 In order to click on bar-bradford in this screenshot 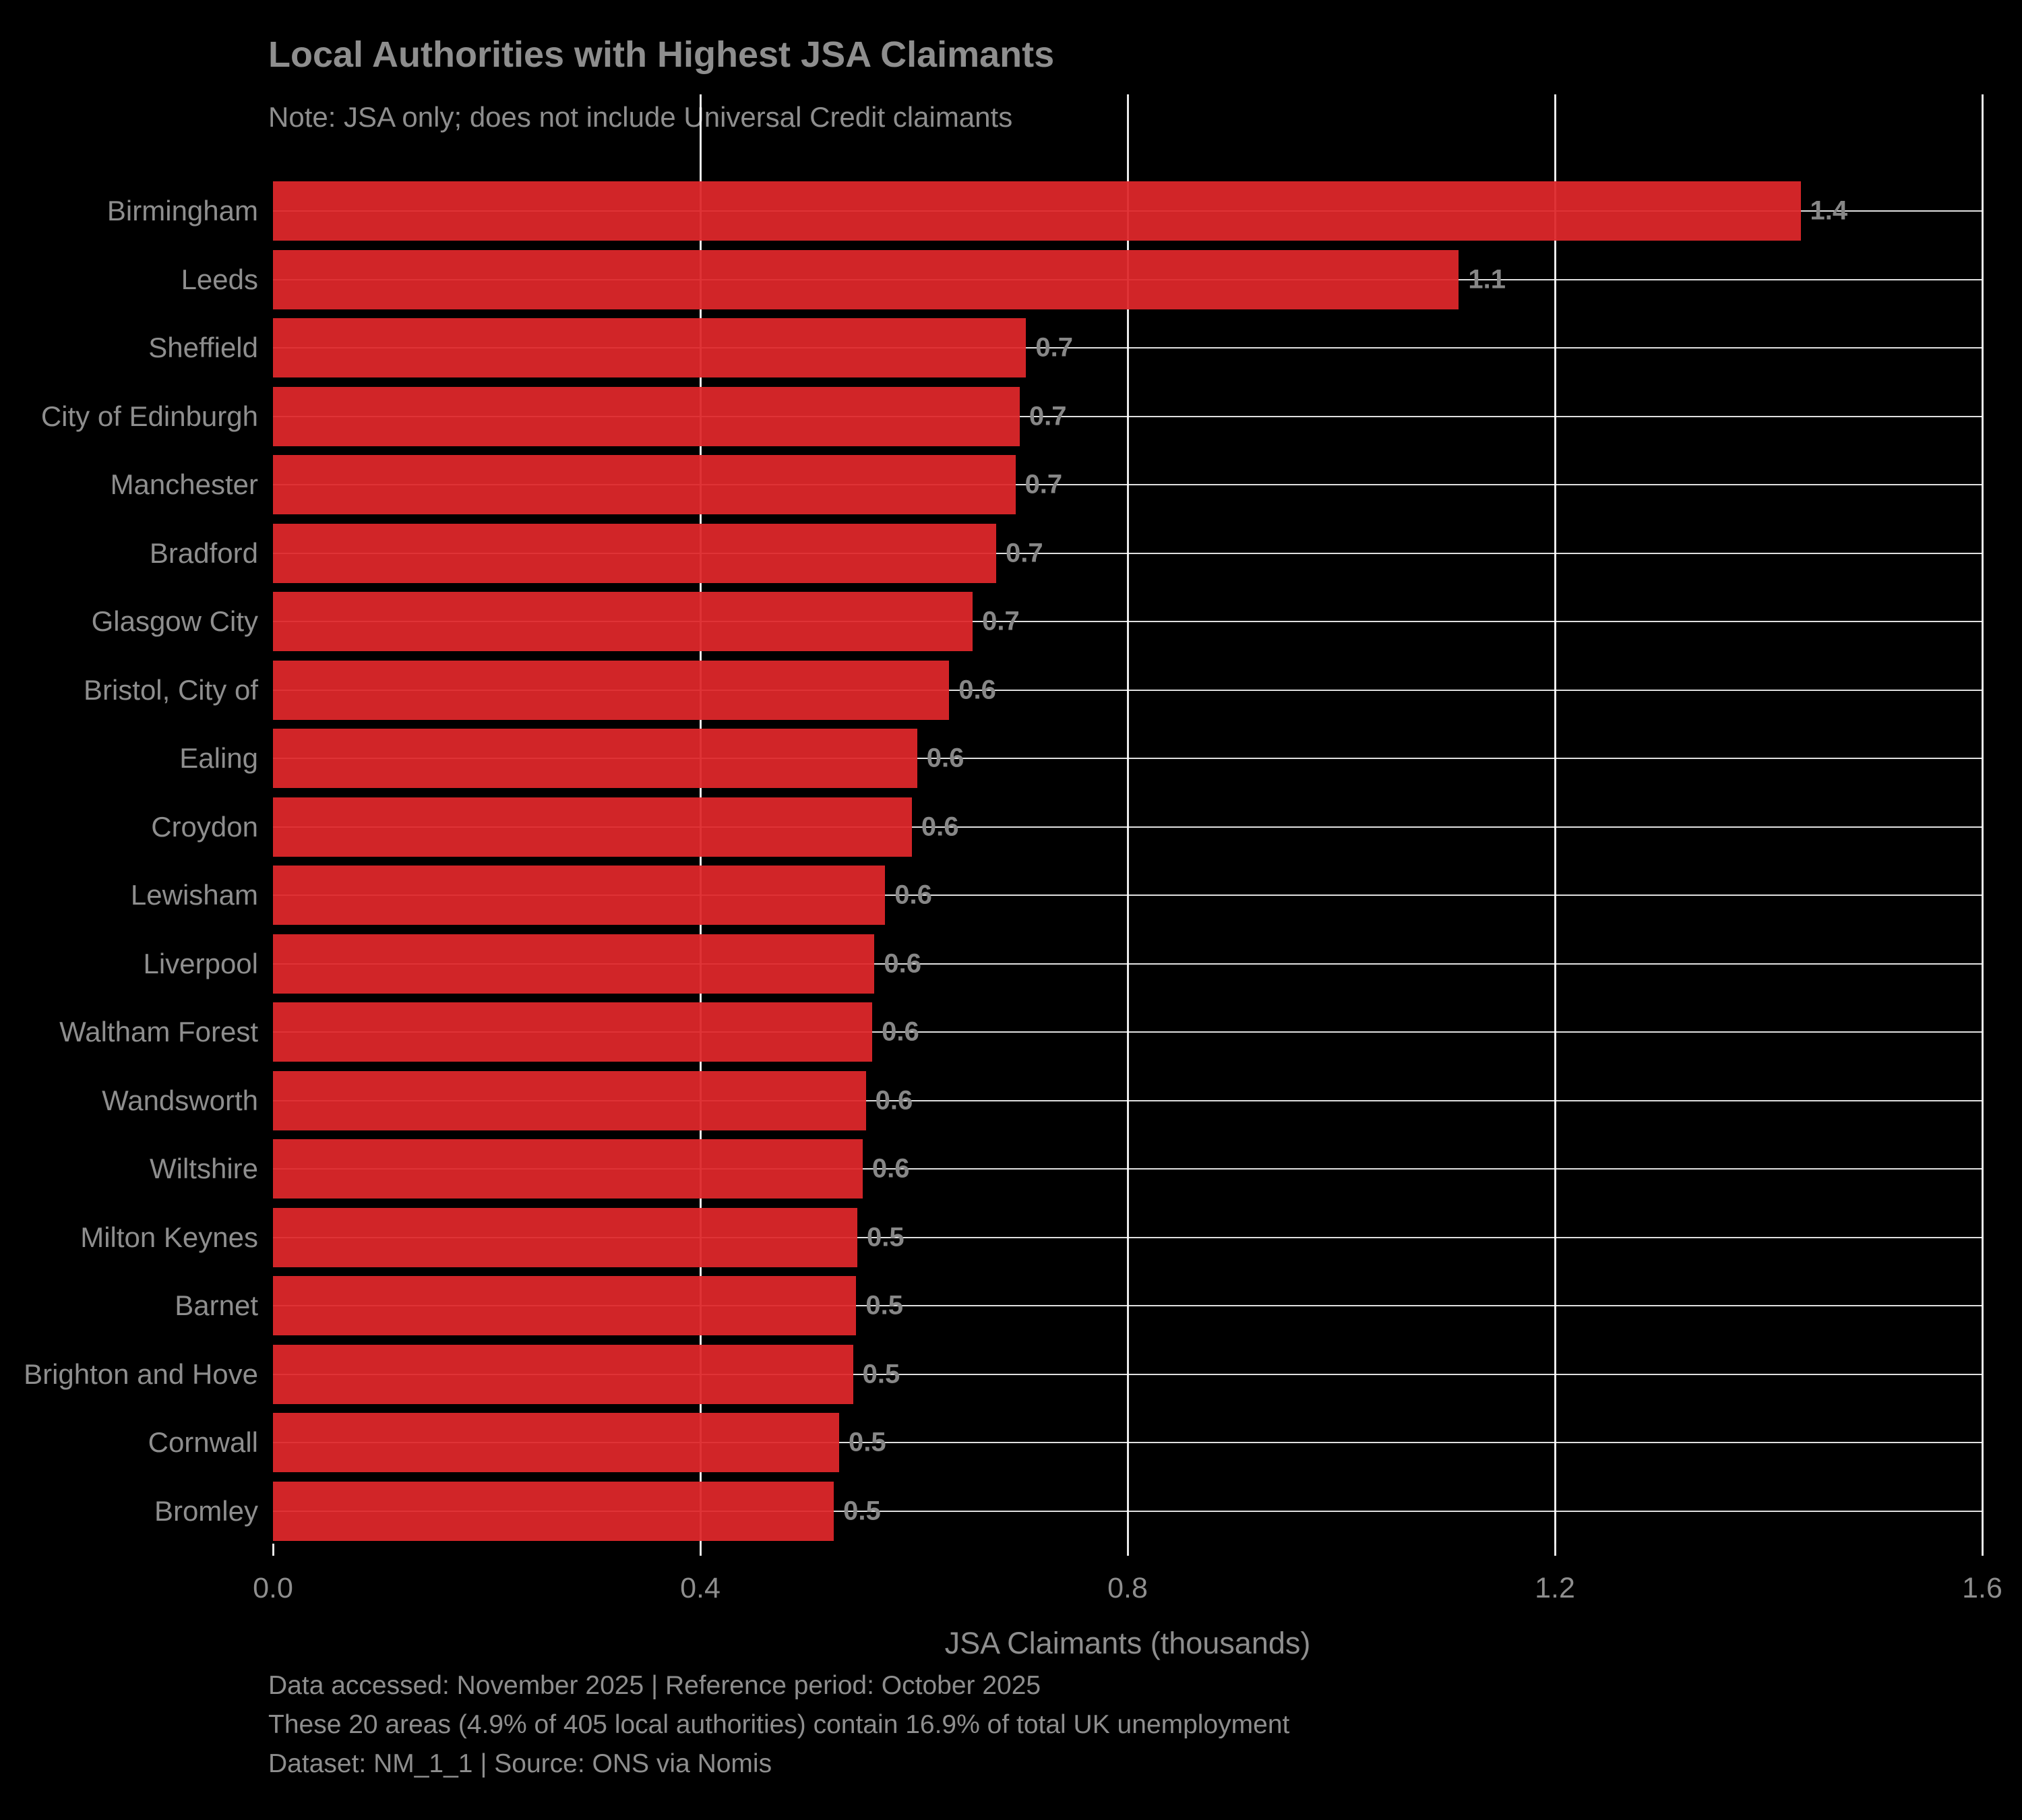, I will do `click(635, 553)`.